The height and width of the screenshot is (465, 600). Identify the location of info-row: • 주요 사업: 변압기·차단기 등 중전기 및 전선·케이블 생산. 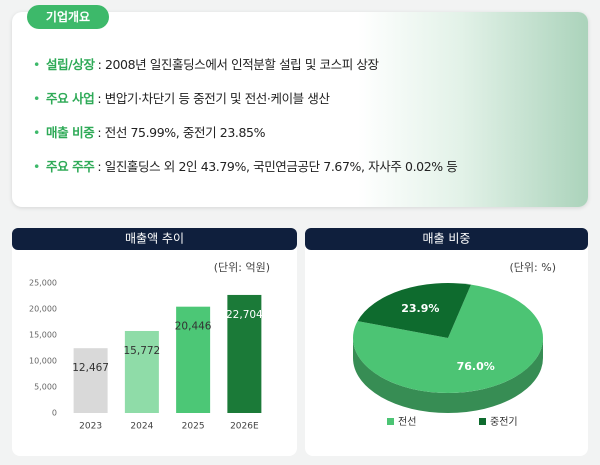
(181, 97).